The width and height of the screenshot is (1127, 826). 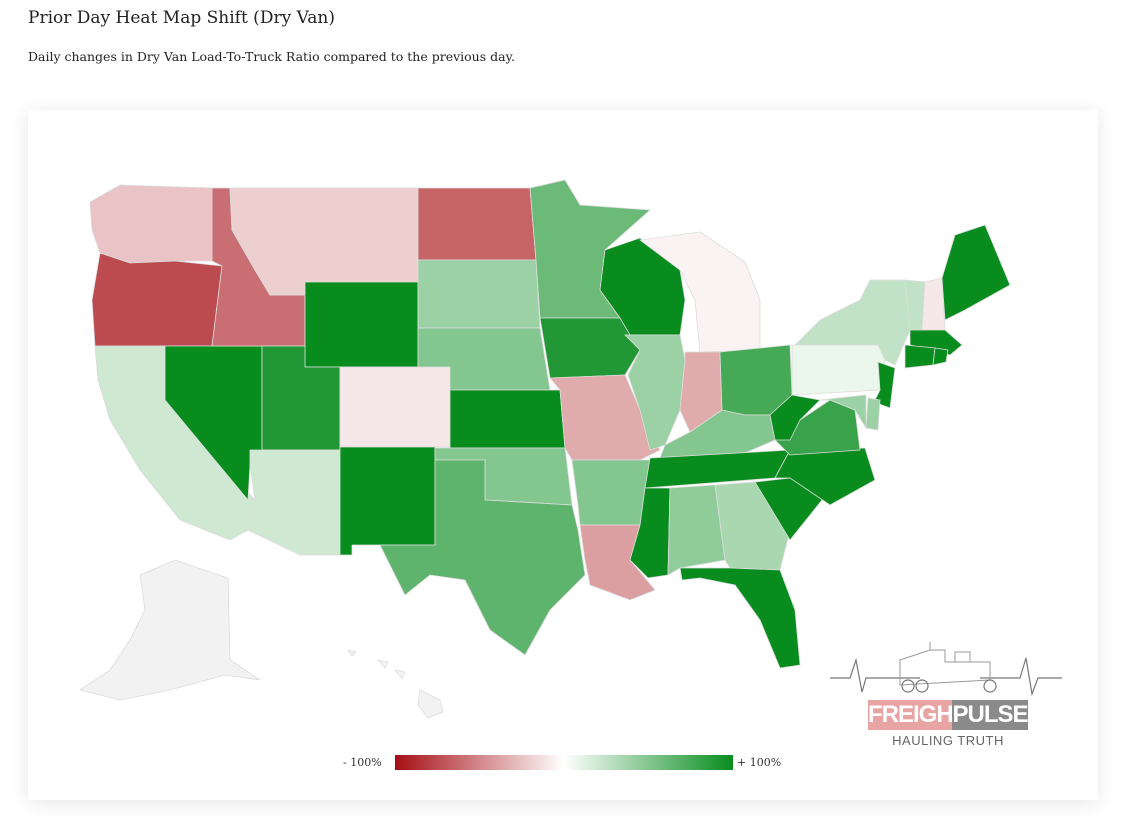 I want to click on state-nj, so click(x=884, y=385).